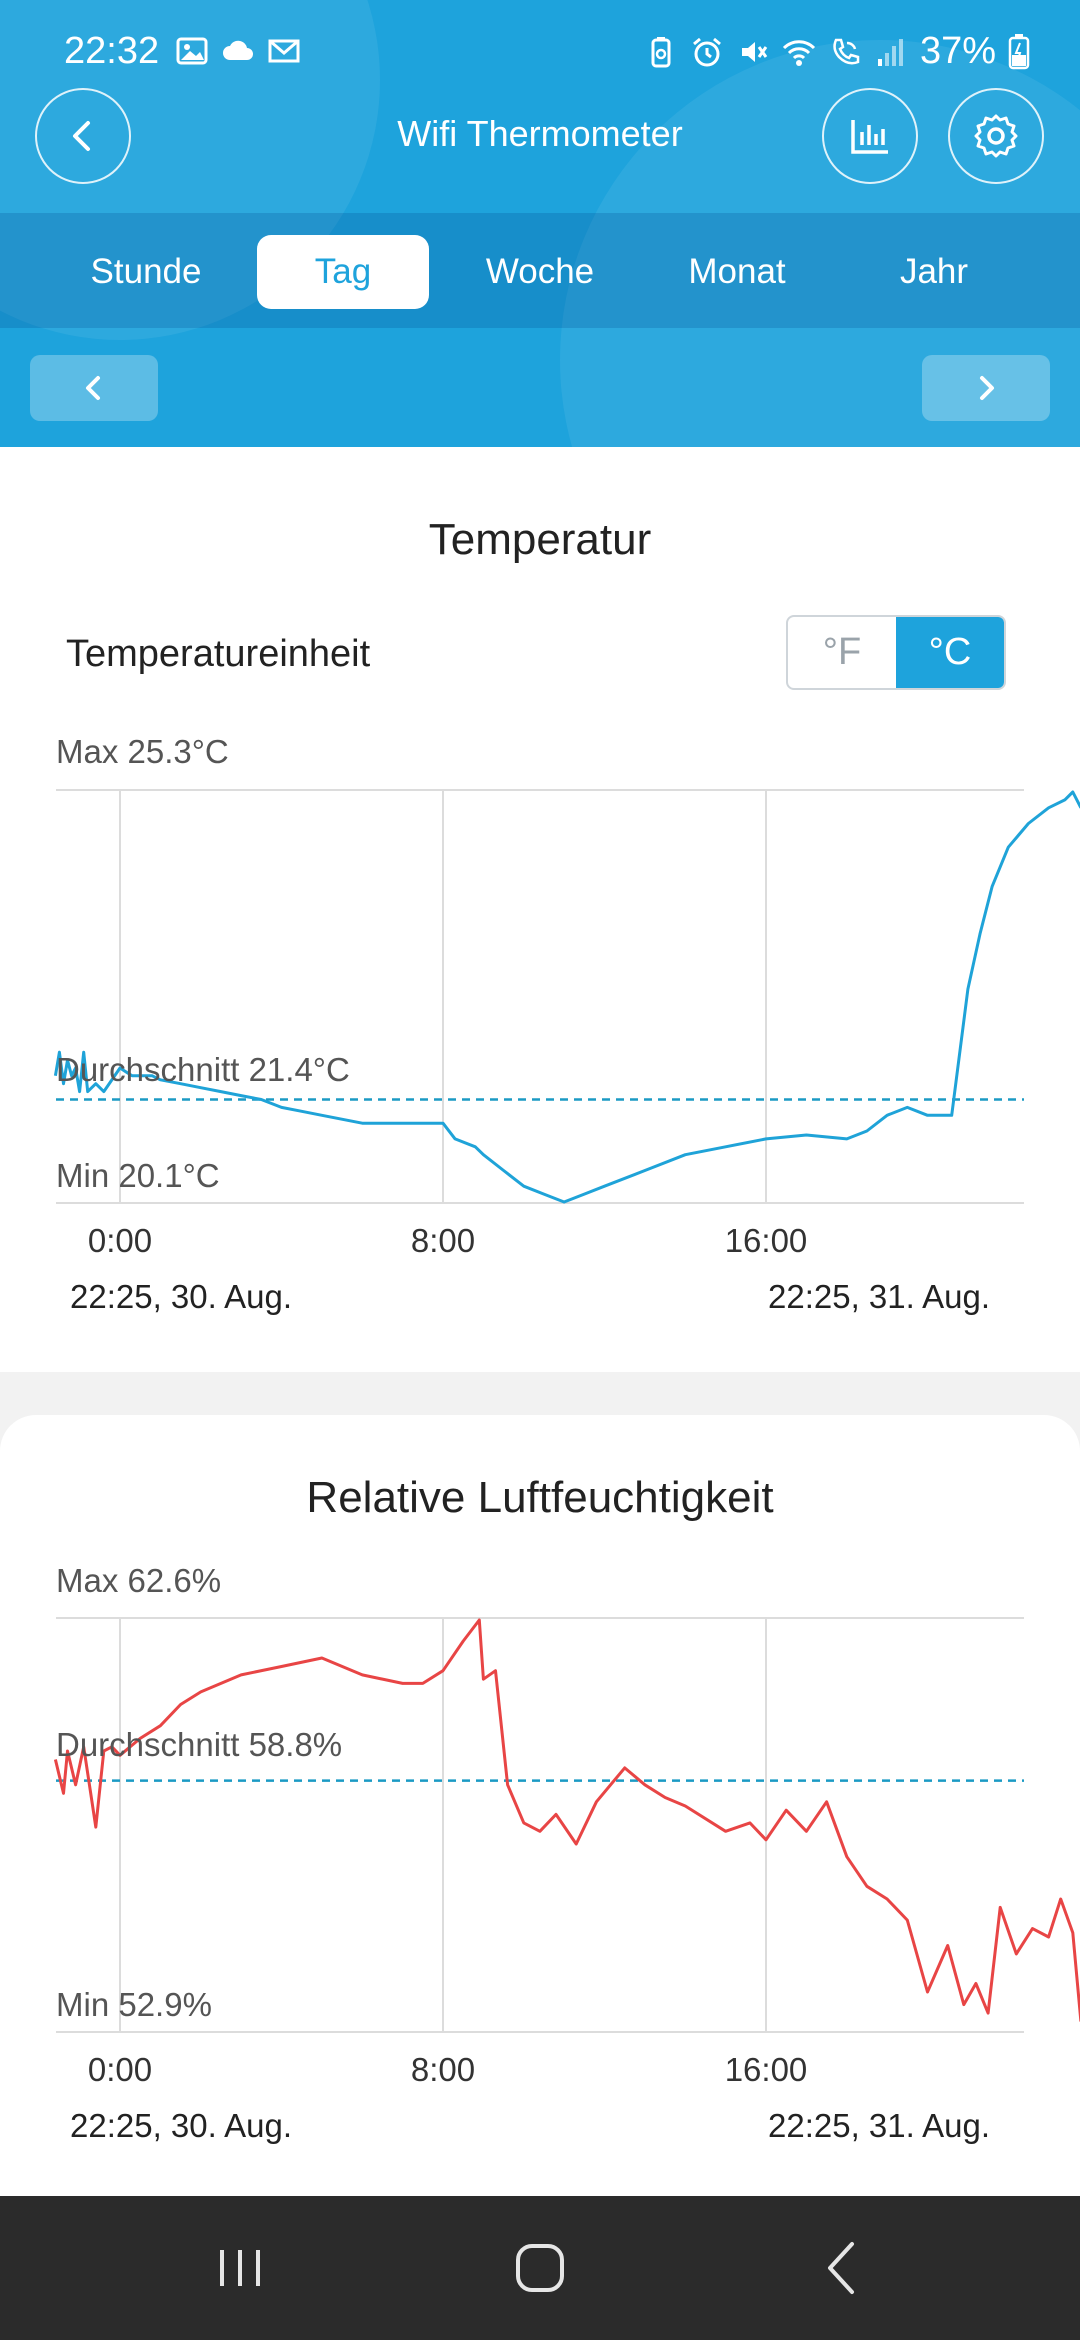 This screenshot has height=2340, width=1080. What do you see at coordinates (799, 52) in the screenshot?
I see `wifi-icon` at bounding box center [799, 52].